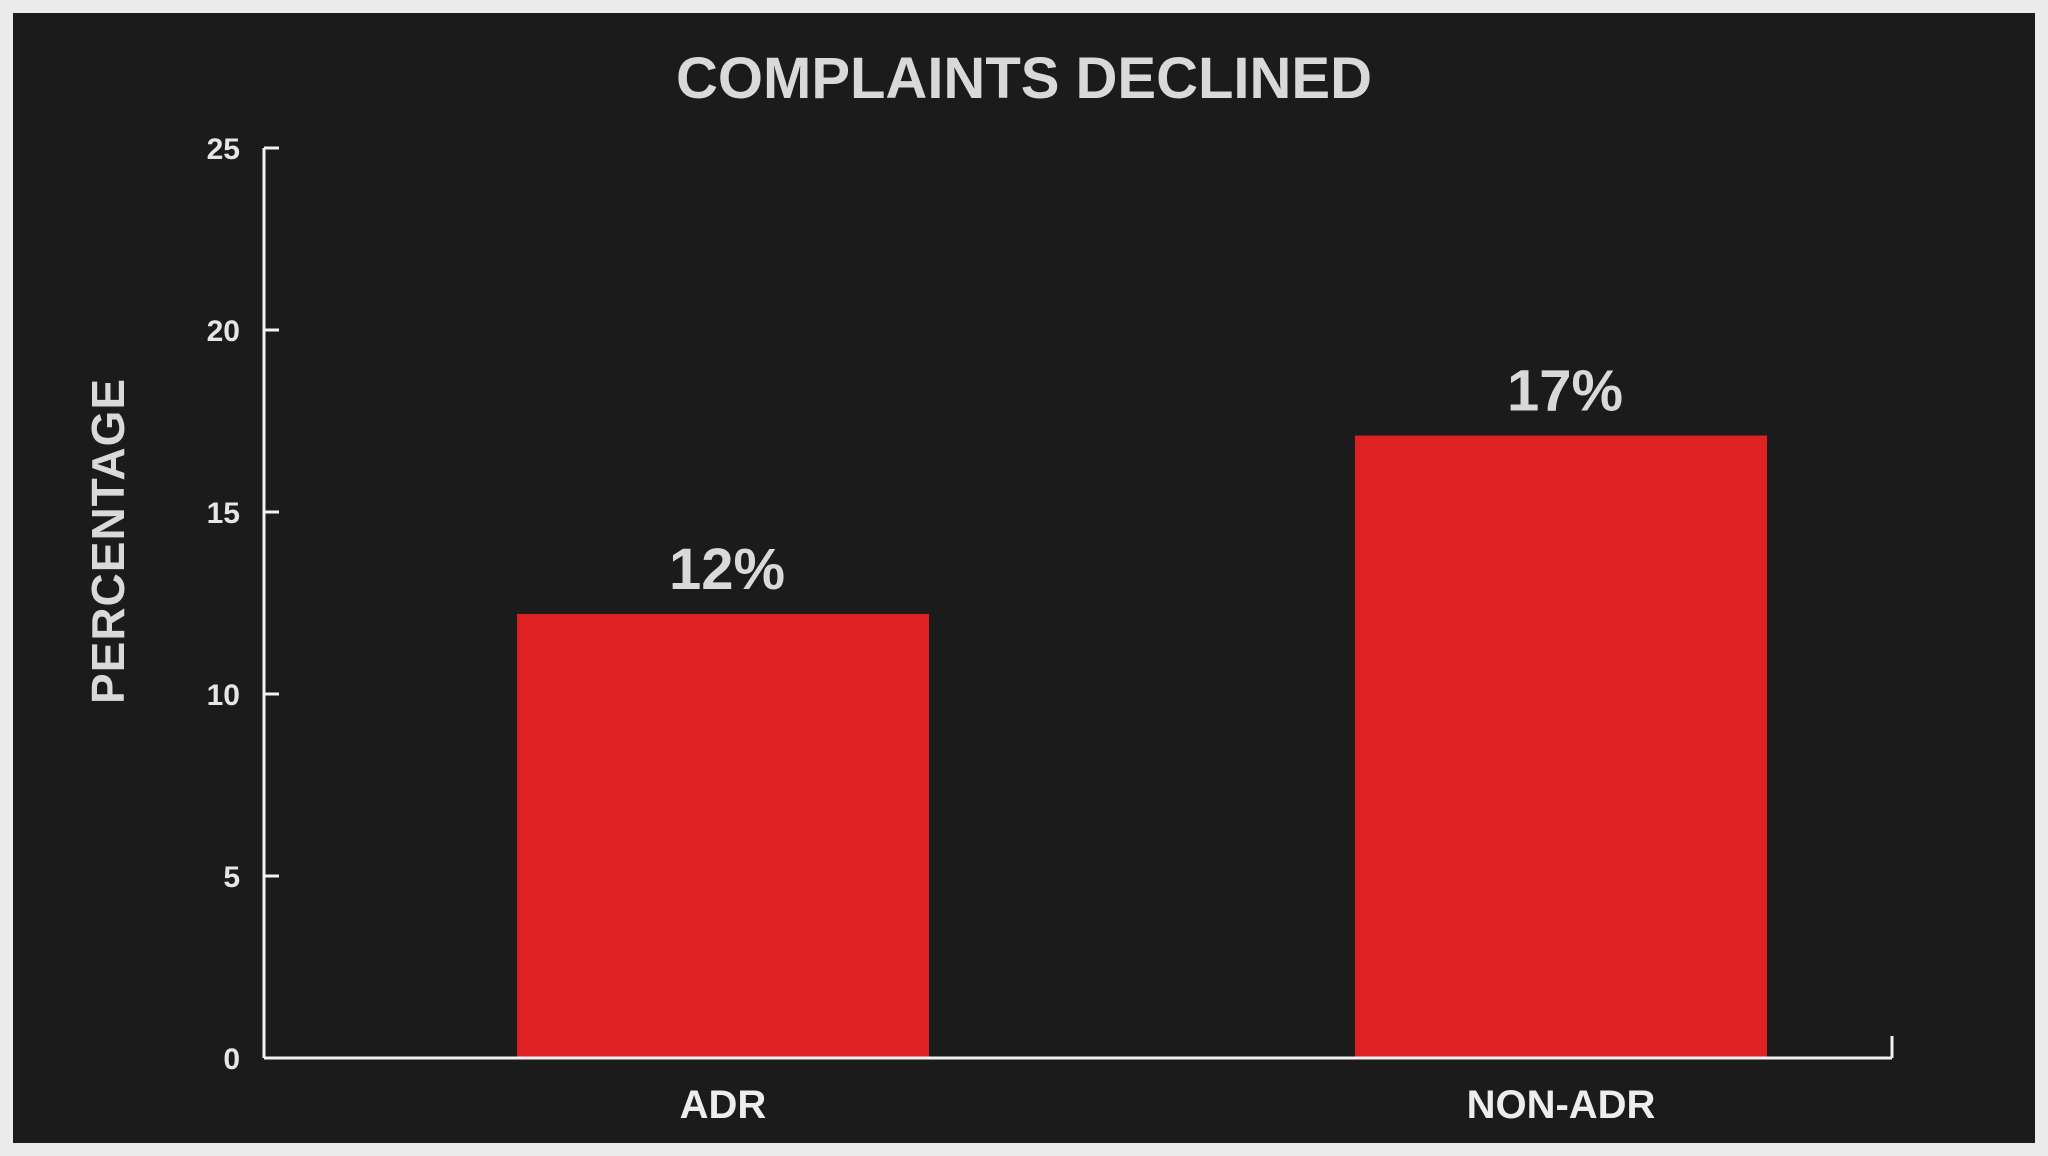 This screenshot has height=1156, width=2048. Describe the element at coordinates (223, 331) in the screenshot. I see `y-tick-label: 20` at that location.